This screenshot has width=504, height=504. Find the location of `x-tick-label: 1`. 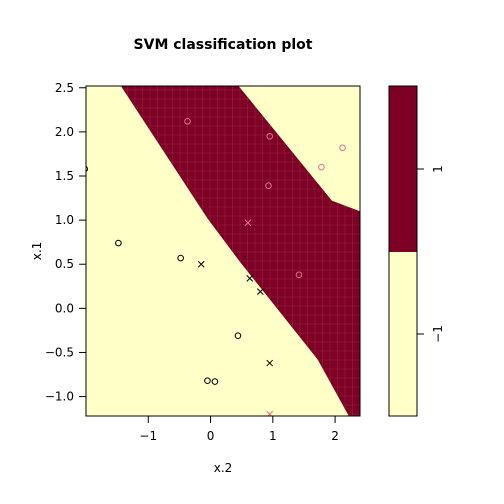

x-tick-label: 1 is located at coordinates (273, 436).